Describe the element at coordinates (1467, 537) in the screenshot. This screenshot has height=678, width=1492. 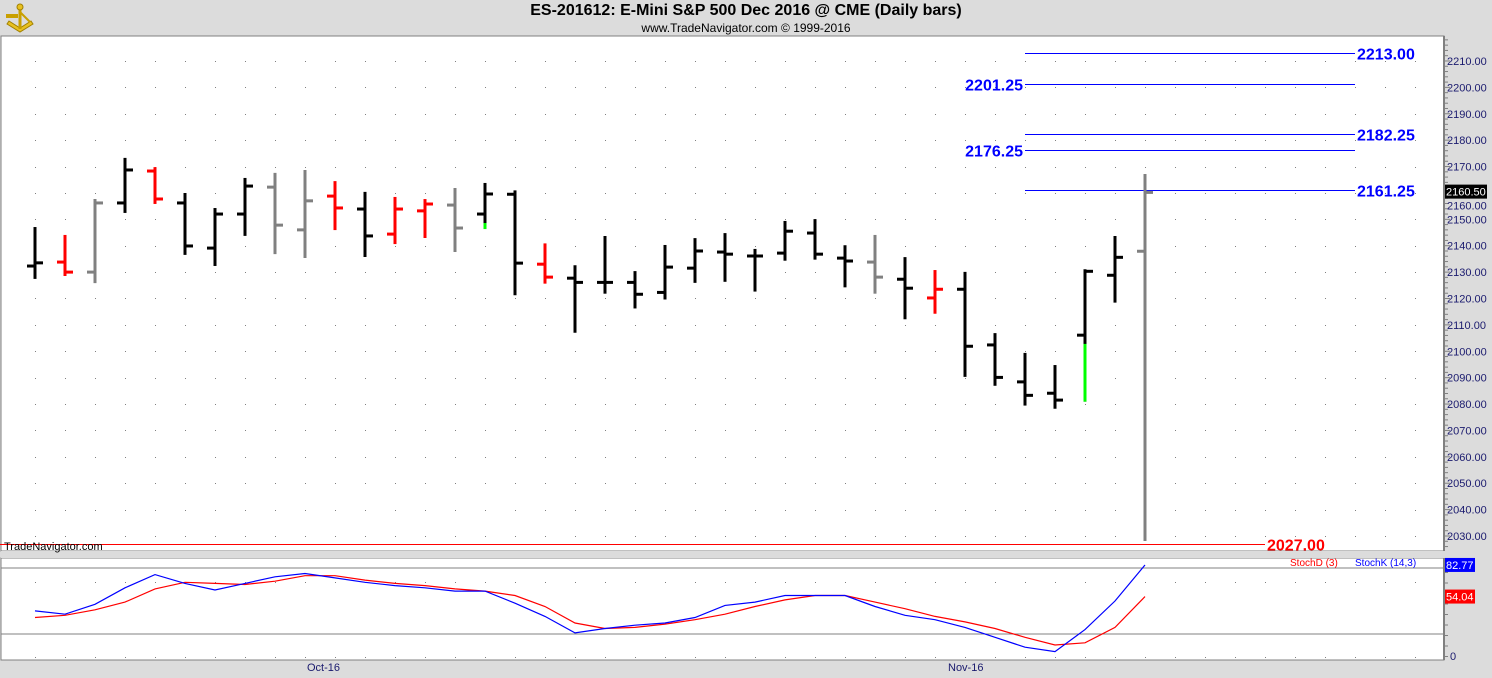
I see `y-tick-label: 2030.00` at that location.